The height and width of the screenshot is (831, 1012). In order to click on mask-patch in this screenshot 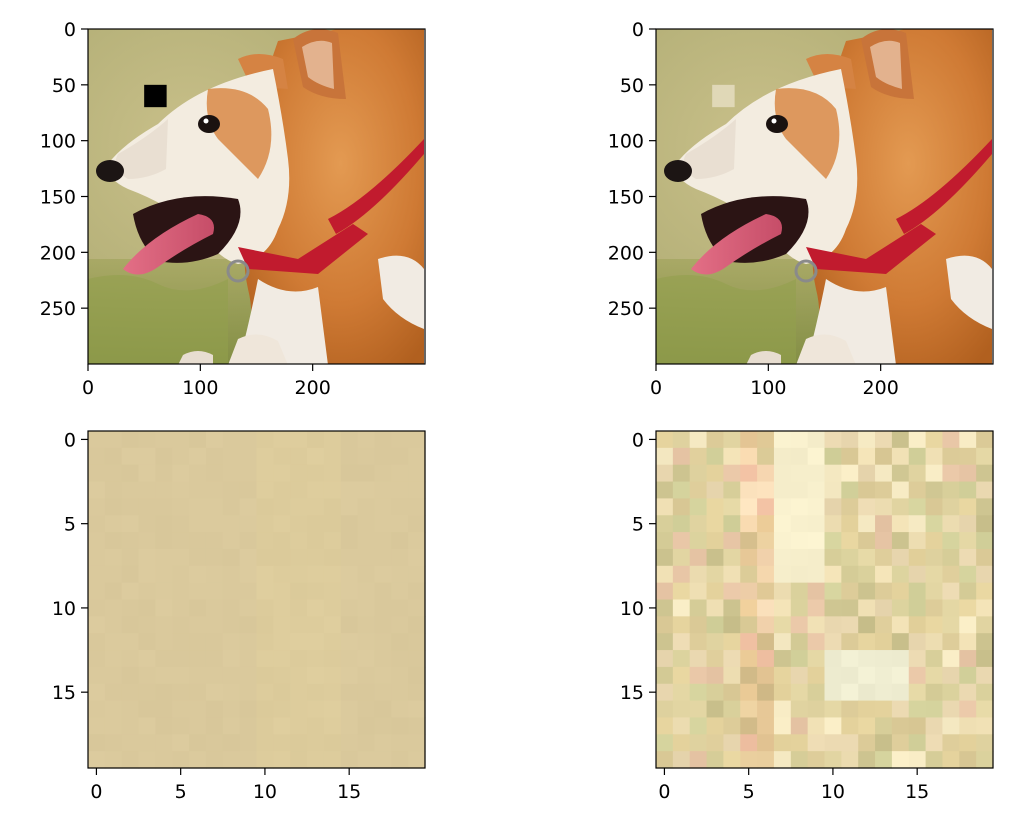, I will do `click(155, 96)`.